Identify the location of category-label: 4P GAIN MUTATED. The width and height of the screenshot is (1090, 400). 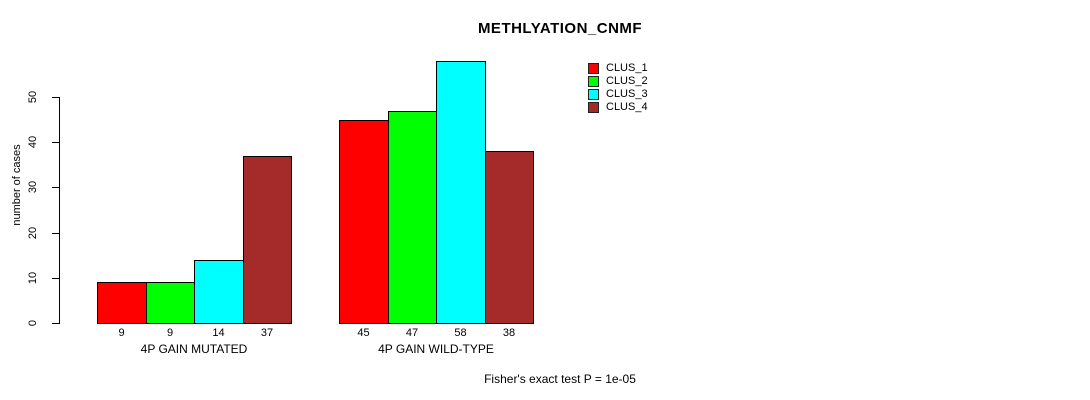
(194, 349).